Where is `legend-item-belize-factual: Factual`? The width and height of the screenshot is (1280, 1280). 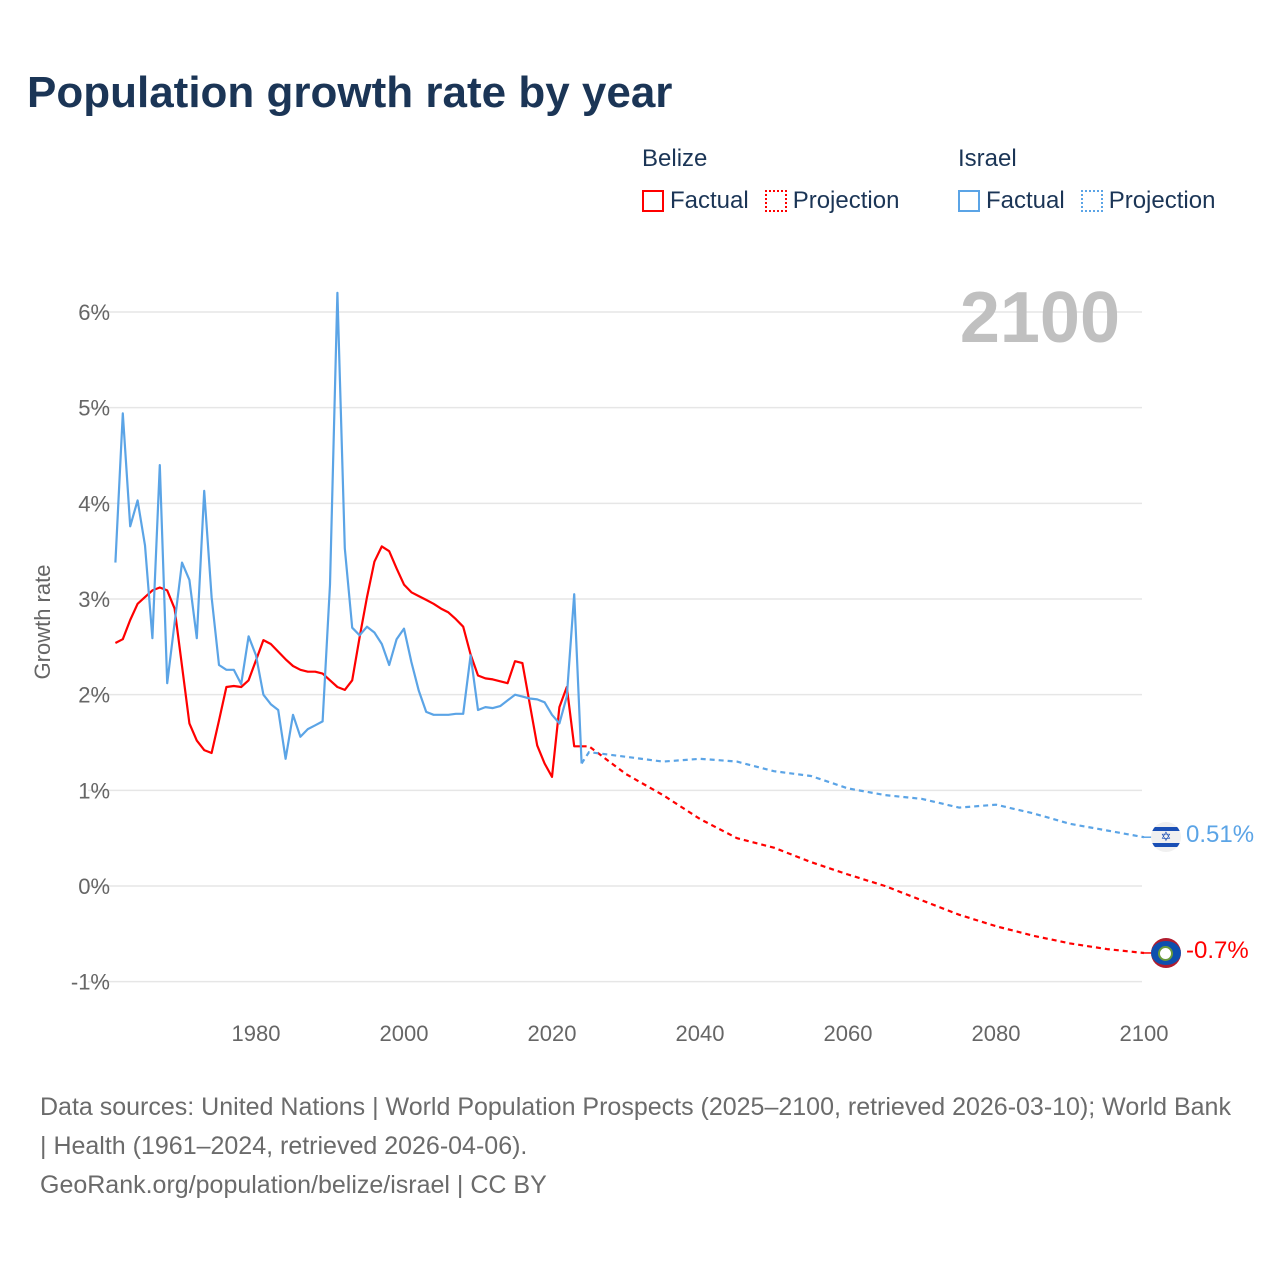
legend-item-belize-factual: Factual is located at coordinates (695, 201).